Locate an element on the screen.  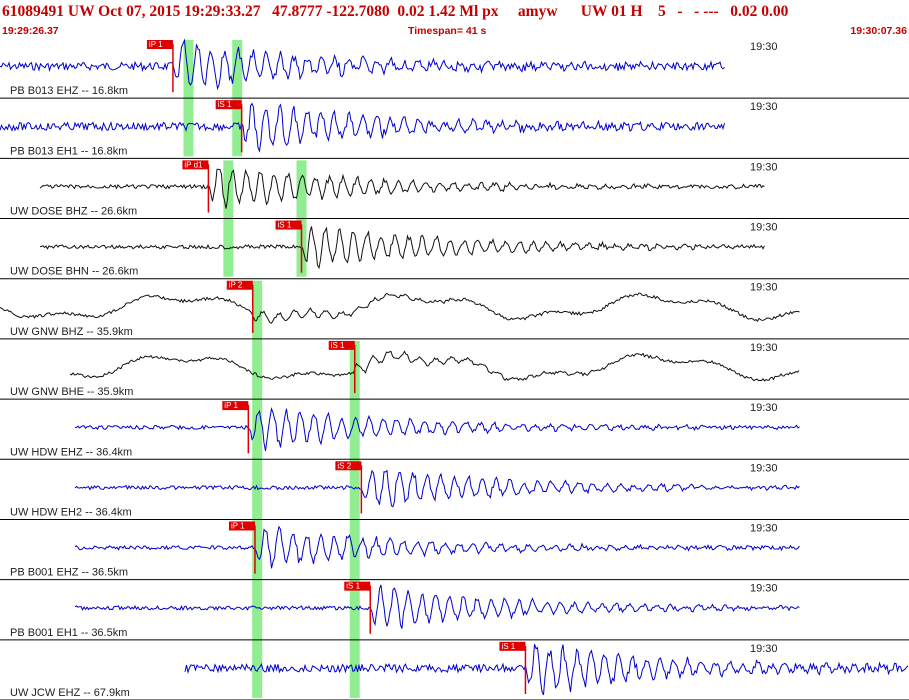
channel-label: UW GNW BHZ -- 35.9km is located at coordinates (71, 332).